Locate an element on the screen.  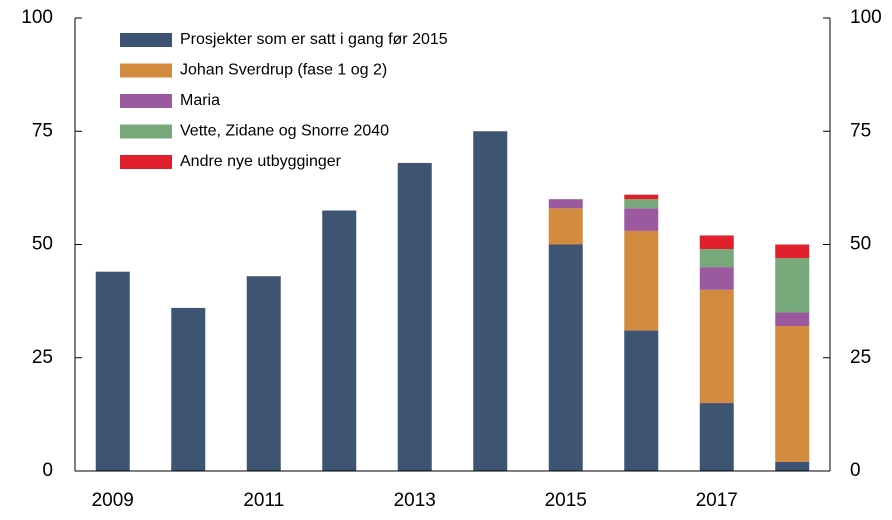
x-tick-label: 2011 is located at coordinates (263, 500).